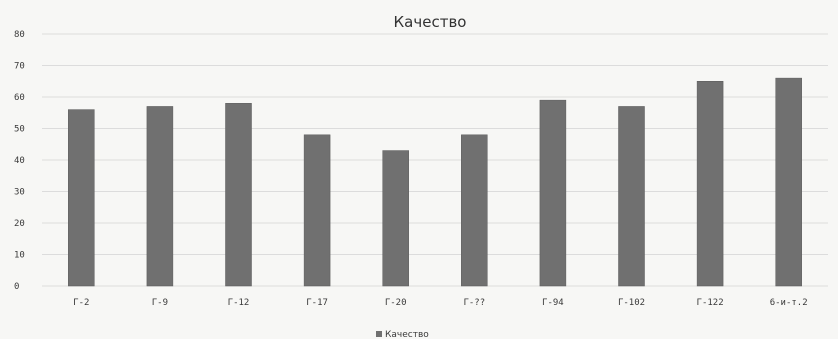 Image resolution: width=838 pixels, height=339 pixels. I want to click on legend: Качество, so click(402, 334).